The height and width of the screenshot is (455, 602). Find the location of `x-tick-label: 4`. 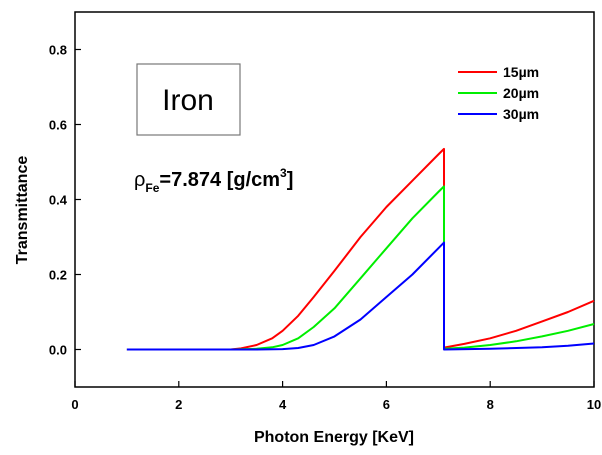

x-tick-label: 4 is located at coordinates (283, 404).